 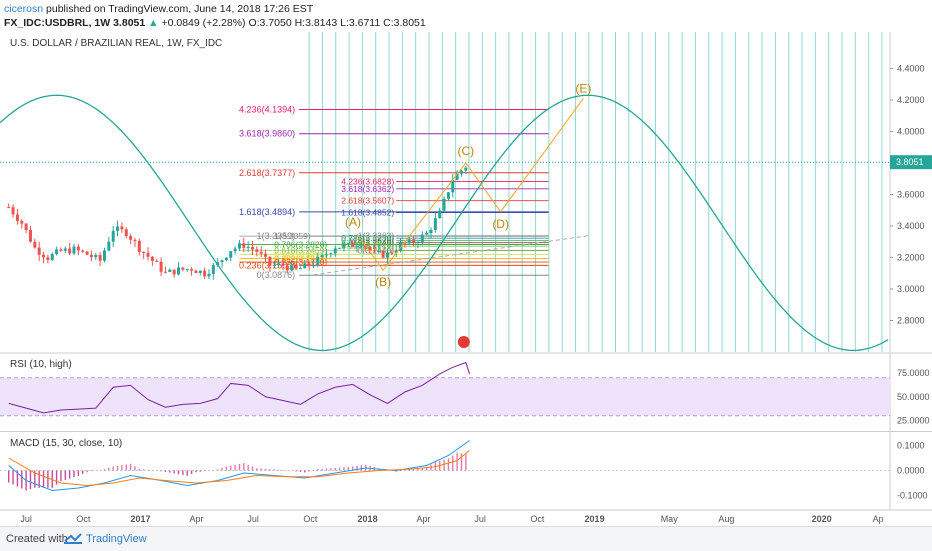 What do you see at coordinates (910, 162) in the screenshot?
I see `last-price-label: 3.8051` at bounding box center [910, 162].